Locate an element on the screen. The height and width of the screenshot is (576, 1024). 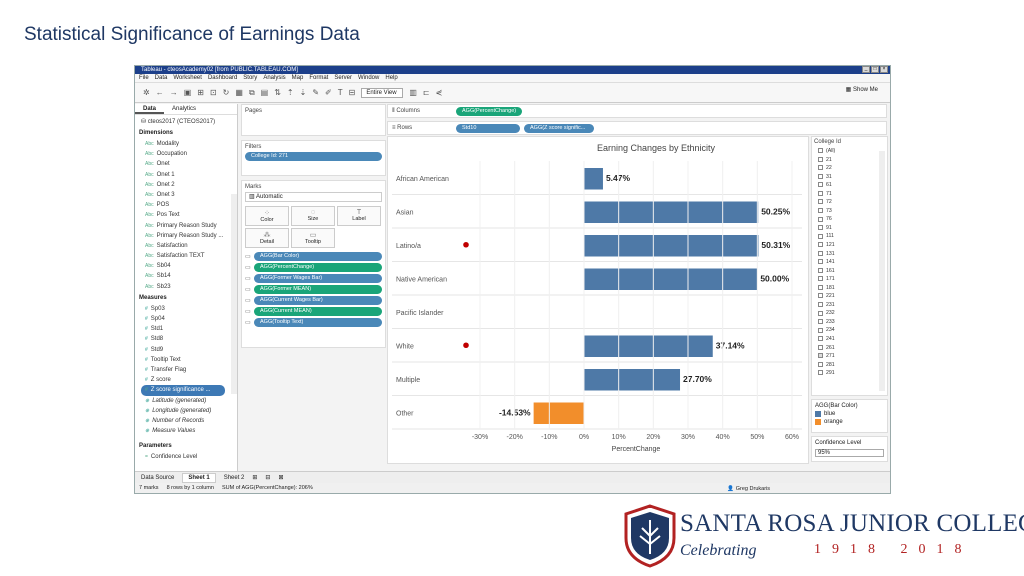
parameter-item: = Confidence Level is located at coordinates (186, 457).